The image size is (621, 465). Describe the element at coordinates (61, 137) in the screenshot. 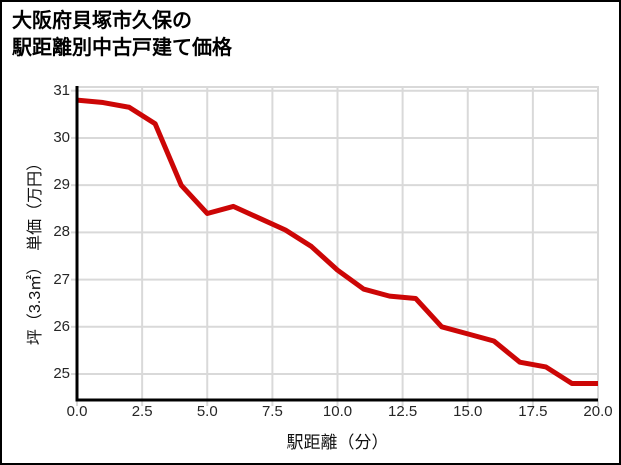

I see `y-tick-label: 30` at that location.